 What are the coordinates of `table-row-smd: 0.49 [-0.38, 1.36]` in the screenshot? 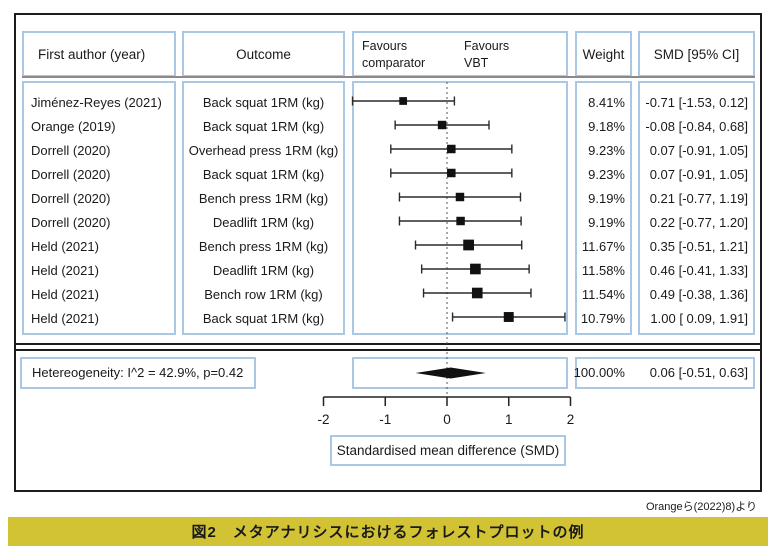 It's located at (698, 294).